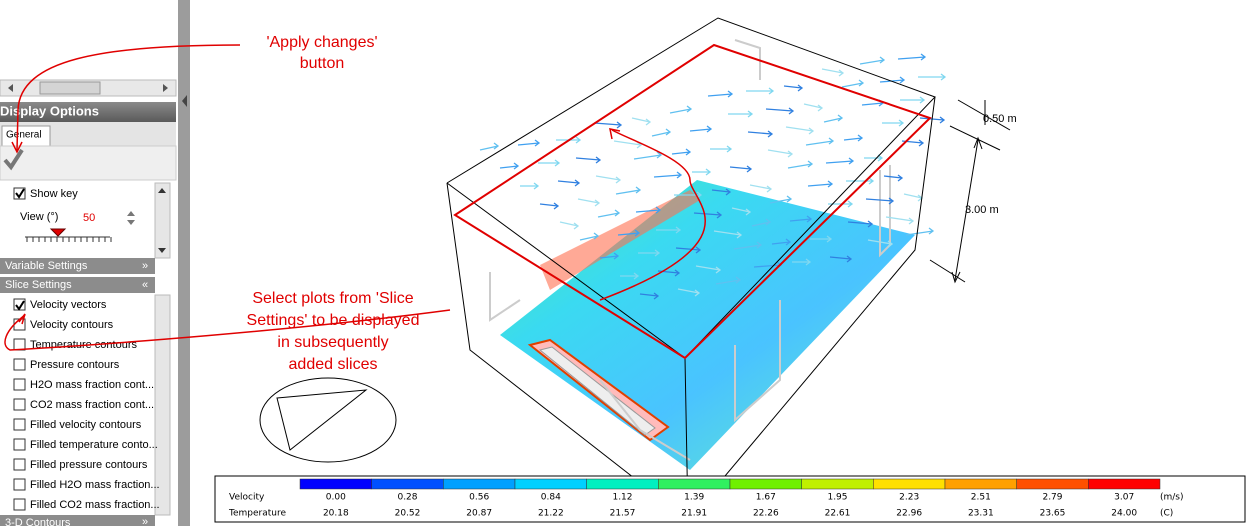  I want to click on tab-label: General, so click(24, 135).